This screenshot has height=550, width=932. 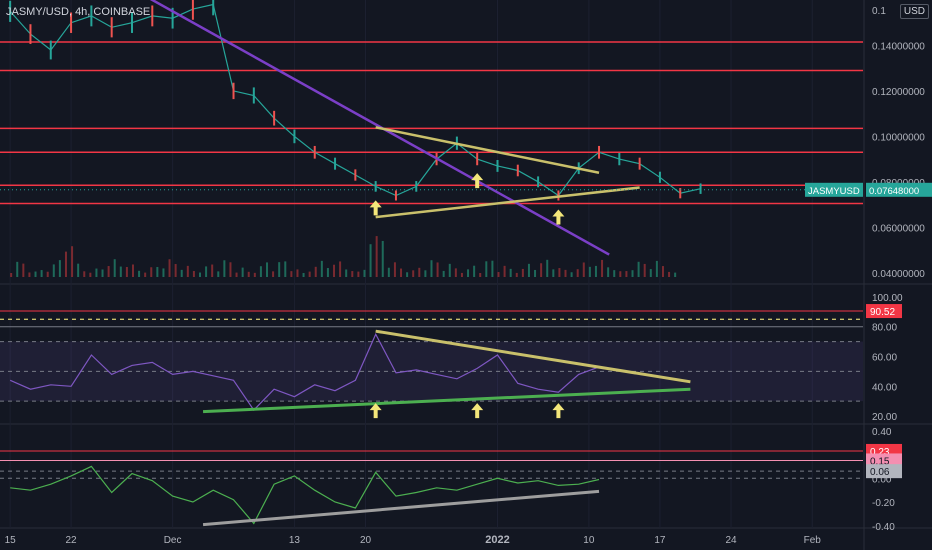 I want to click on symbol-badge-label: JASMYUSD, so click(x=834, y=191).